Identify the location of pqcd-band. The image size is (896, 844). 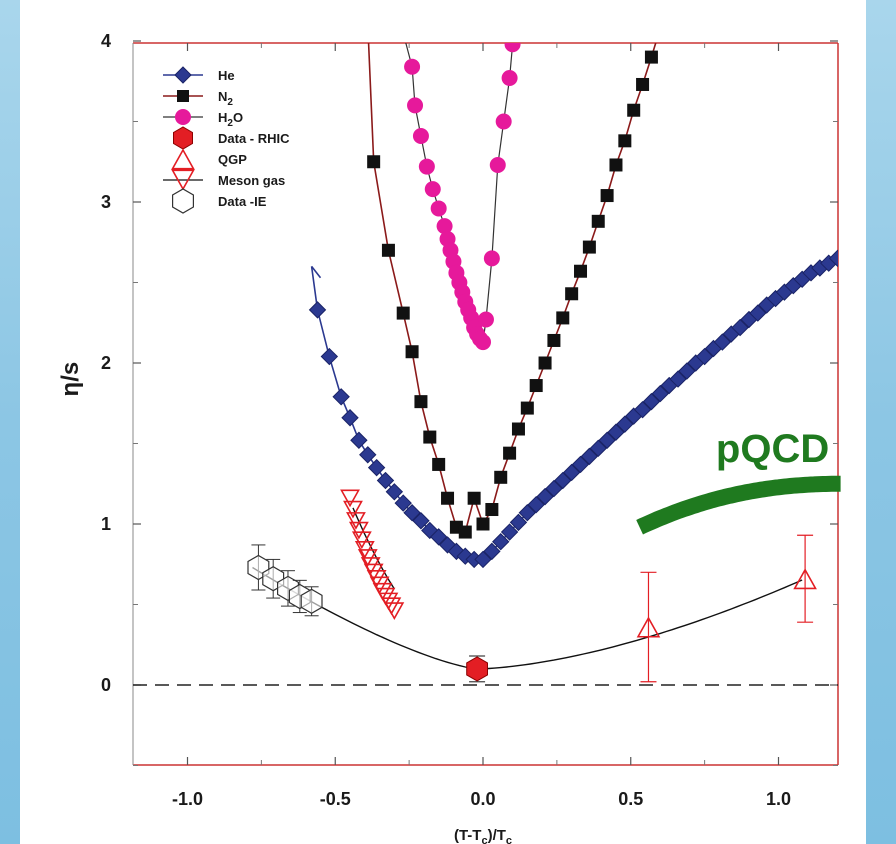
(738, 505).